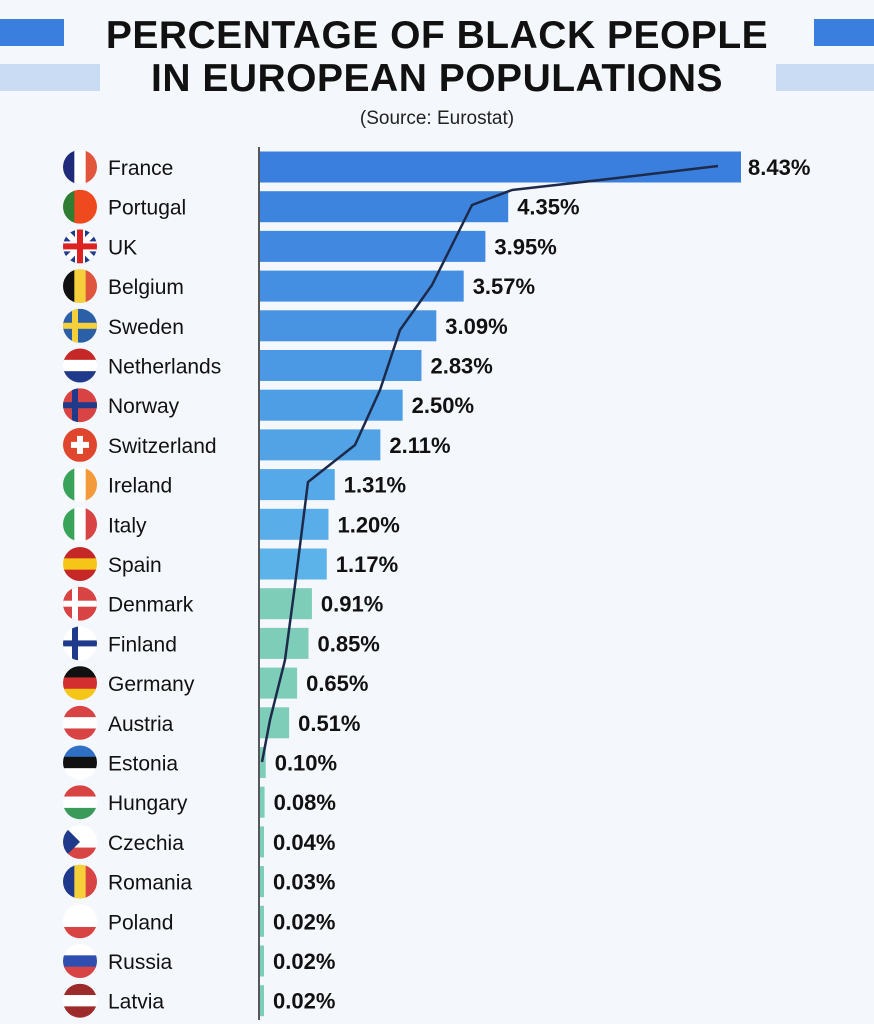 The height and width of the screenshot is (1024, 874). I want to click on value-label: 0.51%, so click(329, 723).